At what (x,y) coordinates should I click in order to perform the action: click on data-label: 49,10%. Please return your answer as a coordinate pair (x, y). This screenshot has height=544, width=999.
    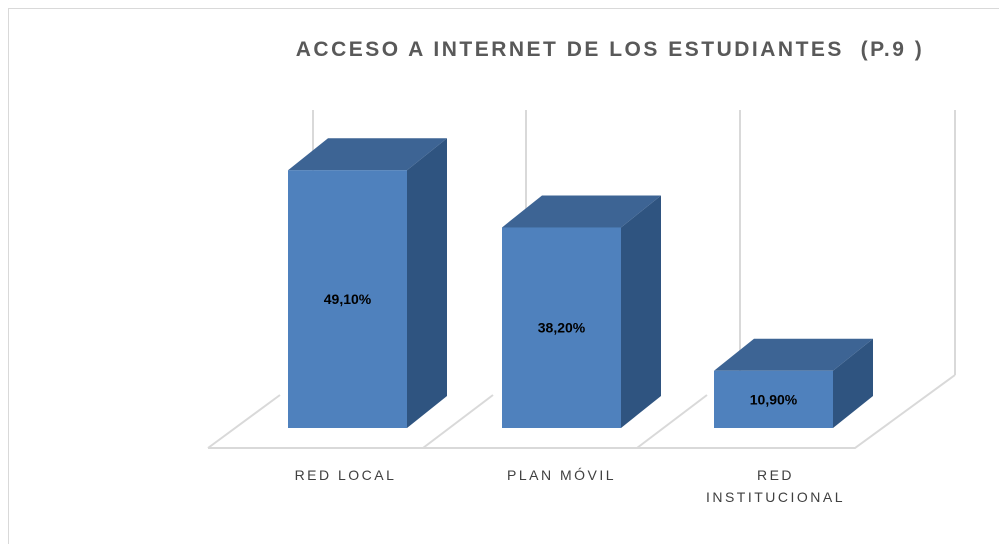
    Looking at the image, I should click on (348, 299).